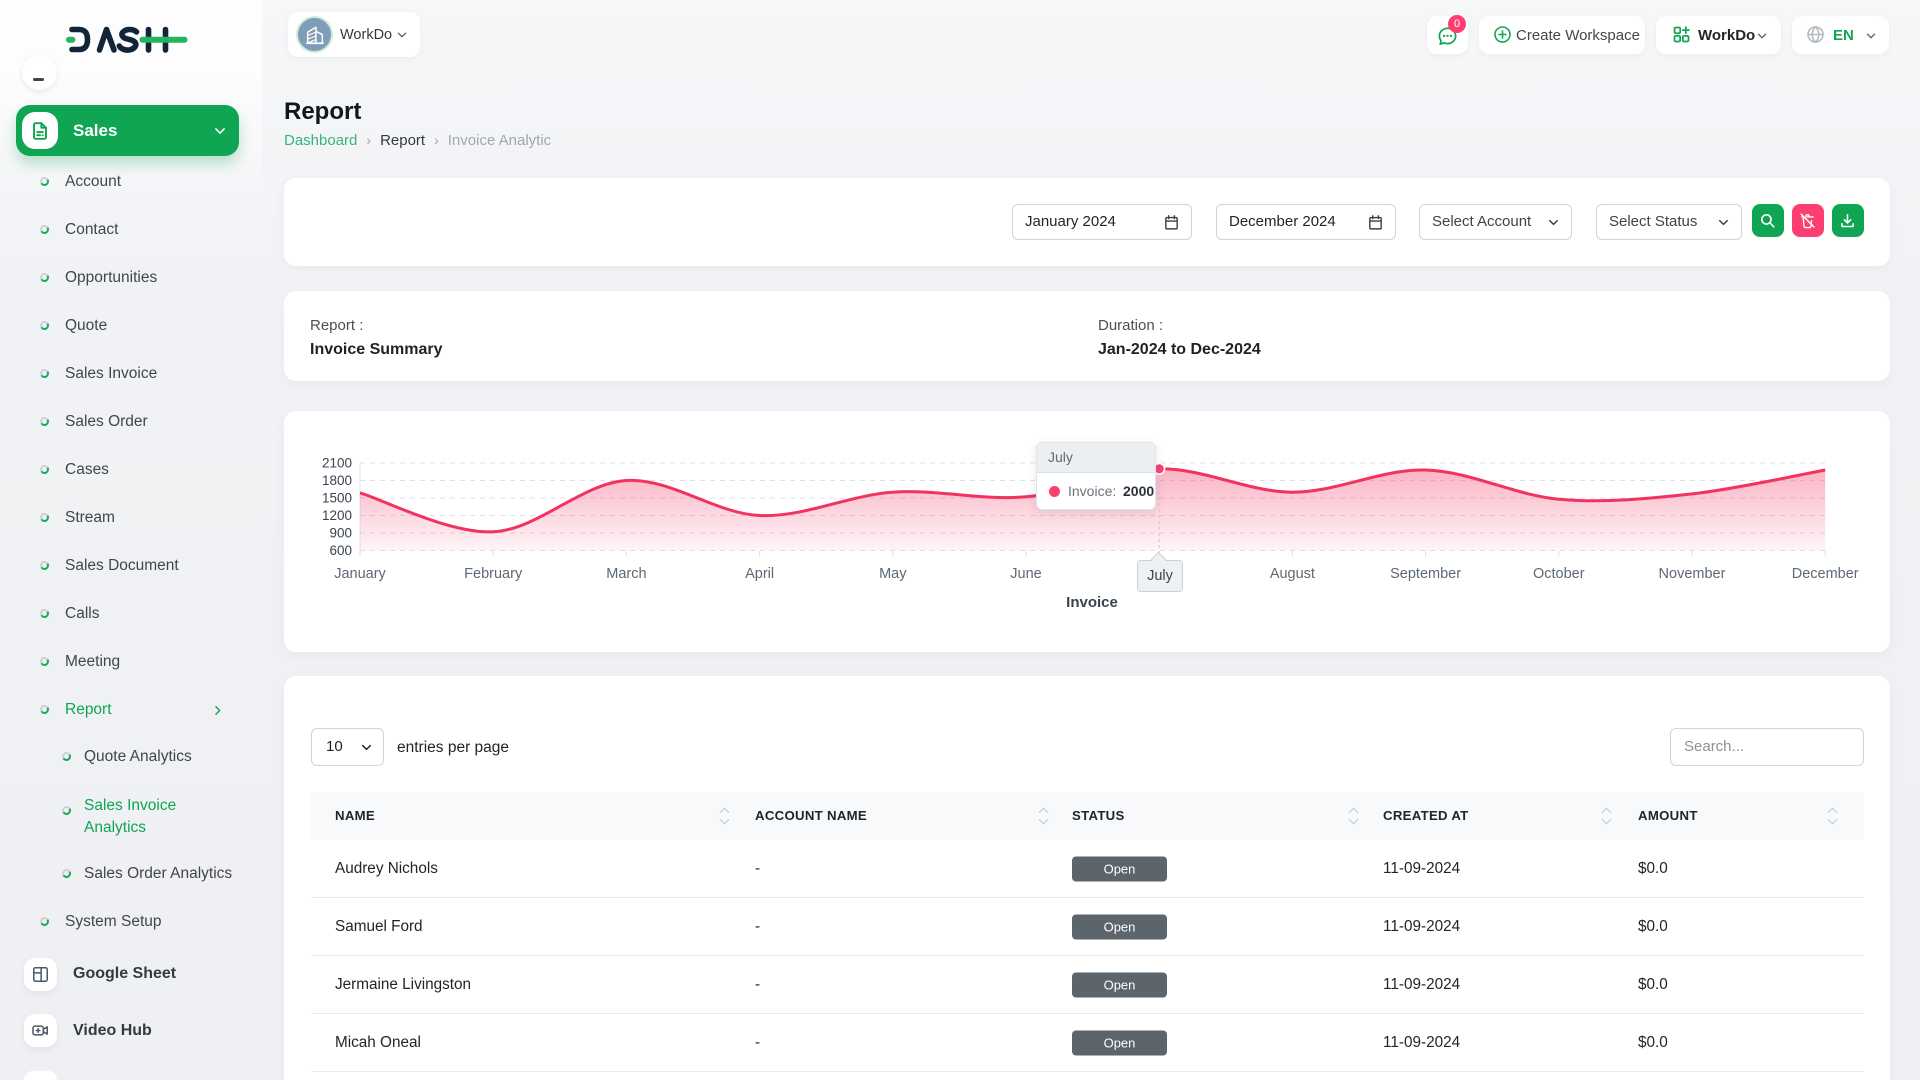 This screenshot has width=1920, height=1080. I want to click on svg-text: 1200, so click(337, 515).